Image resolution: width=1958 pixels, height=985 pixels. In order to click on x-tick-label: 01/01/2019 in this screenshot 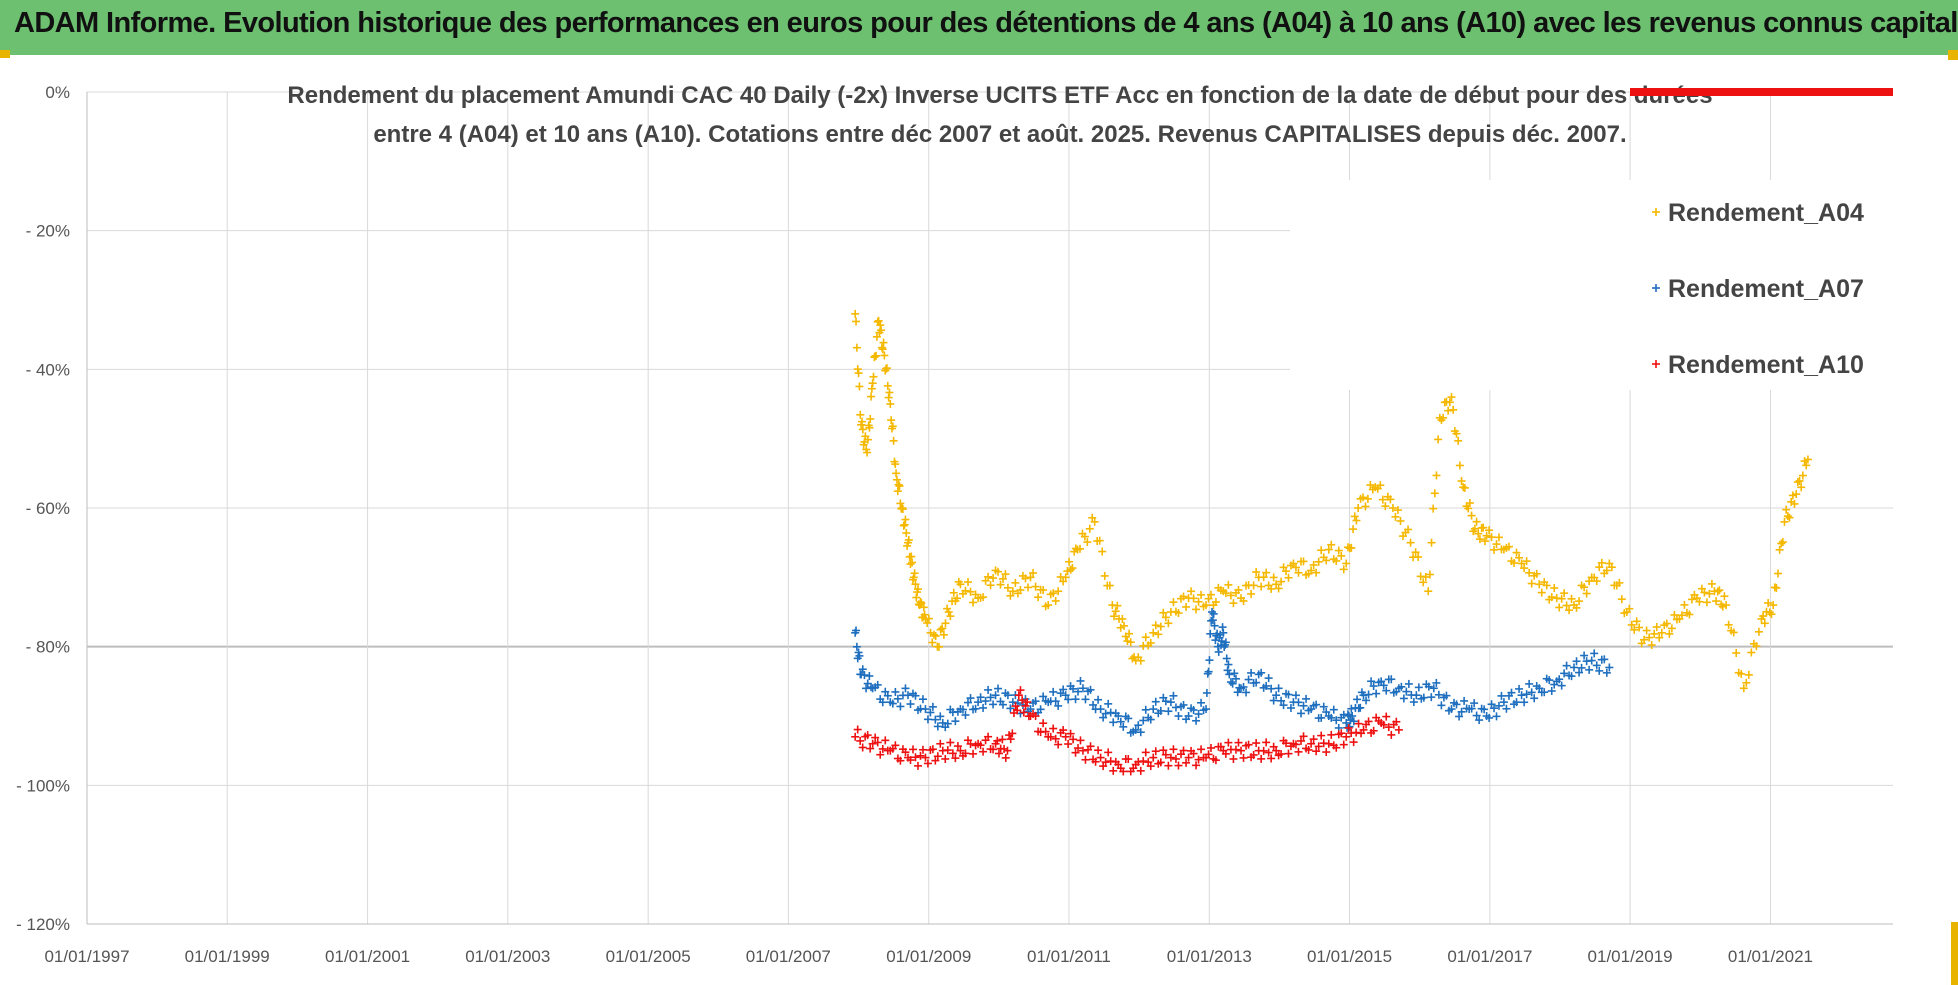, I will do `click(1630, 956)`.